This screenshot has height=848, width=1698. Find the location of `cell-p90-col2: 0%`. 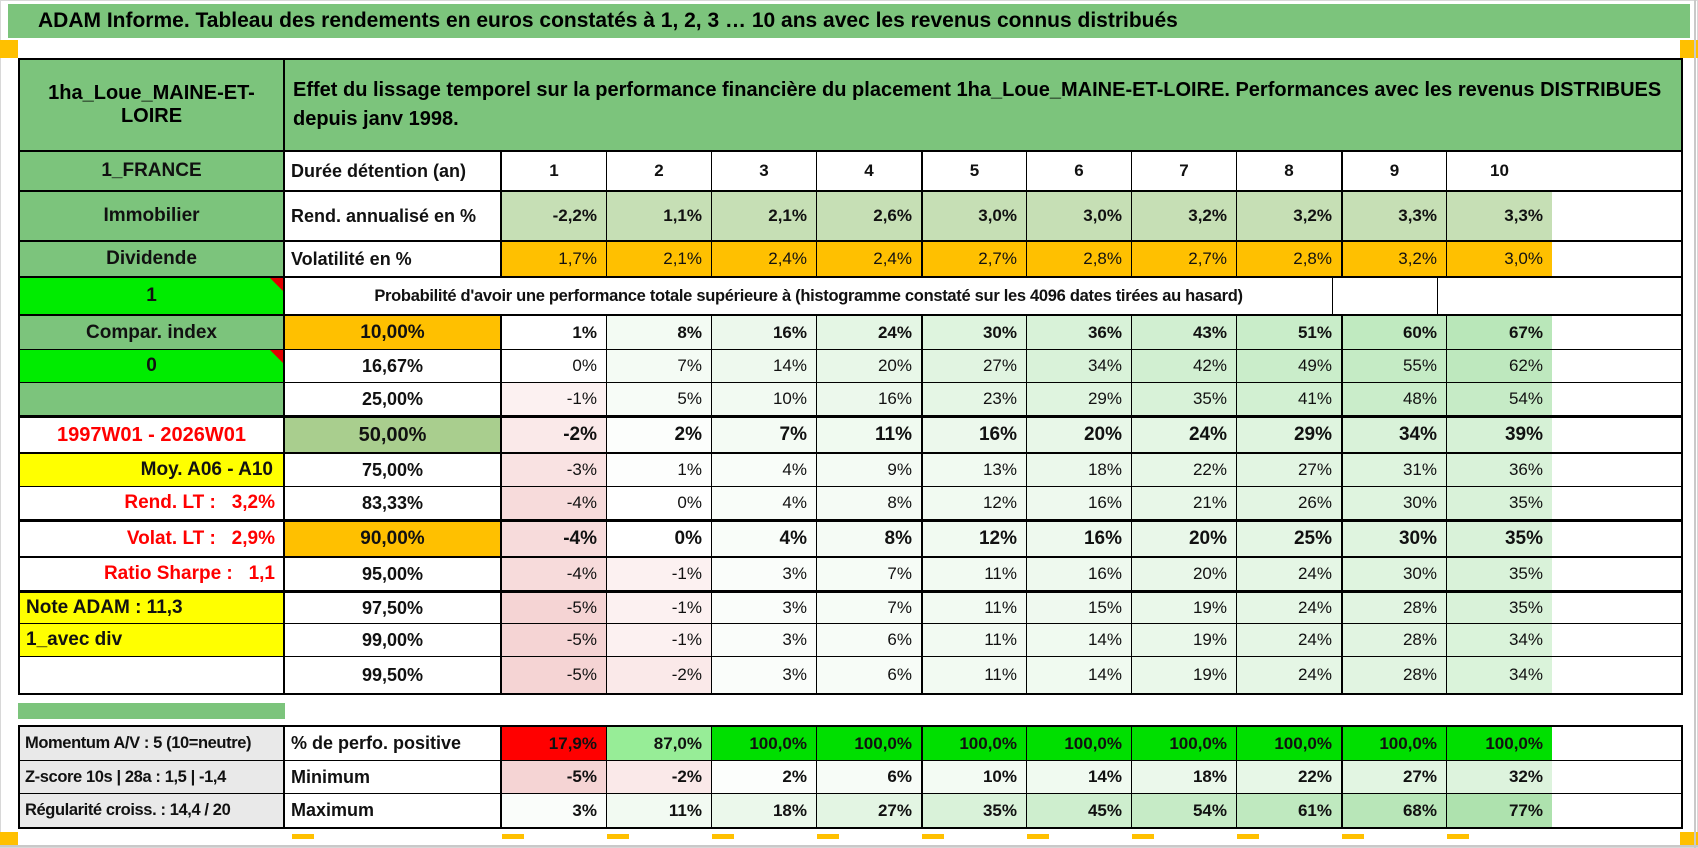

cell-p90-col2: 0% is located at coordinates (659, 539).